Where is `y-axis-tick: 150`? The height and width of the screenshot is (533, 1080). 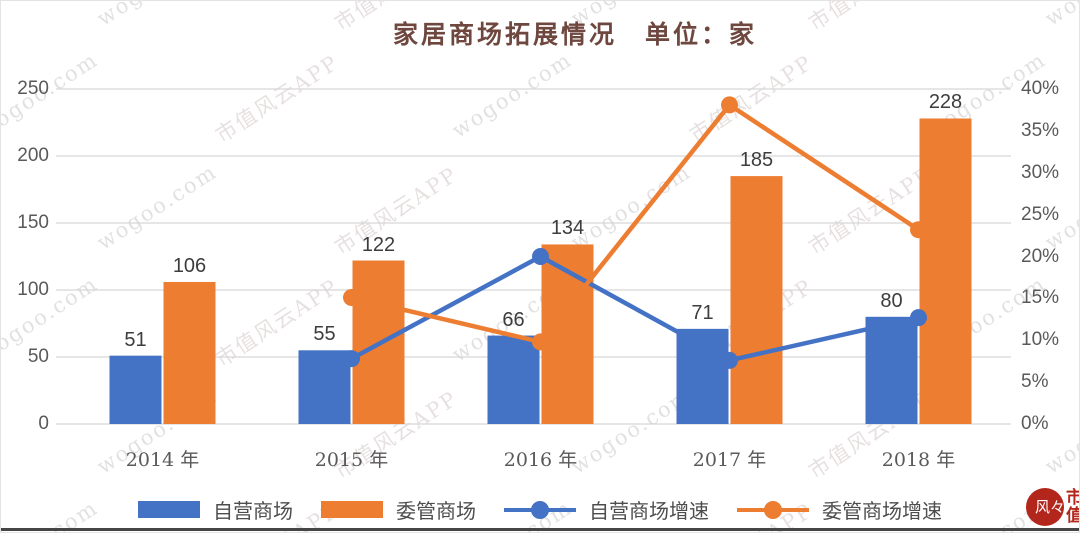
y-axis-tick: 150 is located at coordinates (33, 222).